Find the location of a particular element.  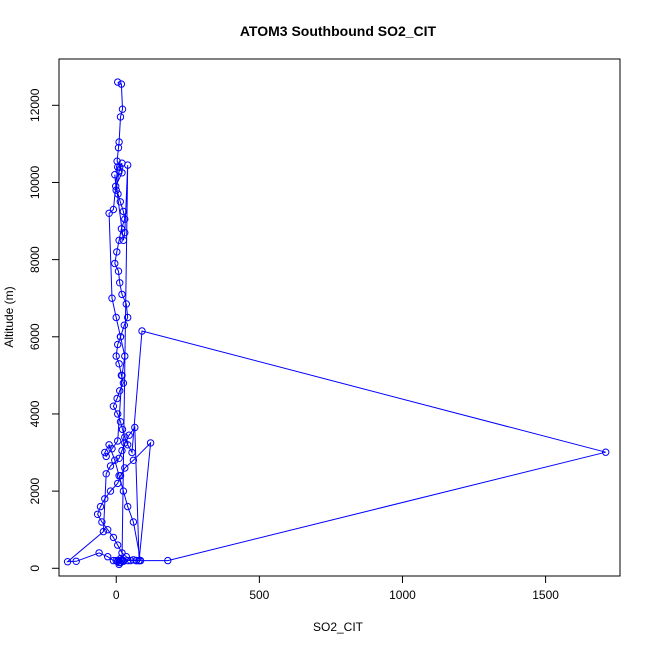

y-tick-label: 10000 is located at coordinates (35, 182).